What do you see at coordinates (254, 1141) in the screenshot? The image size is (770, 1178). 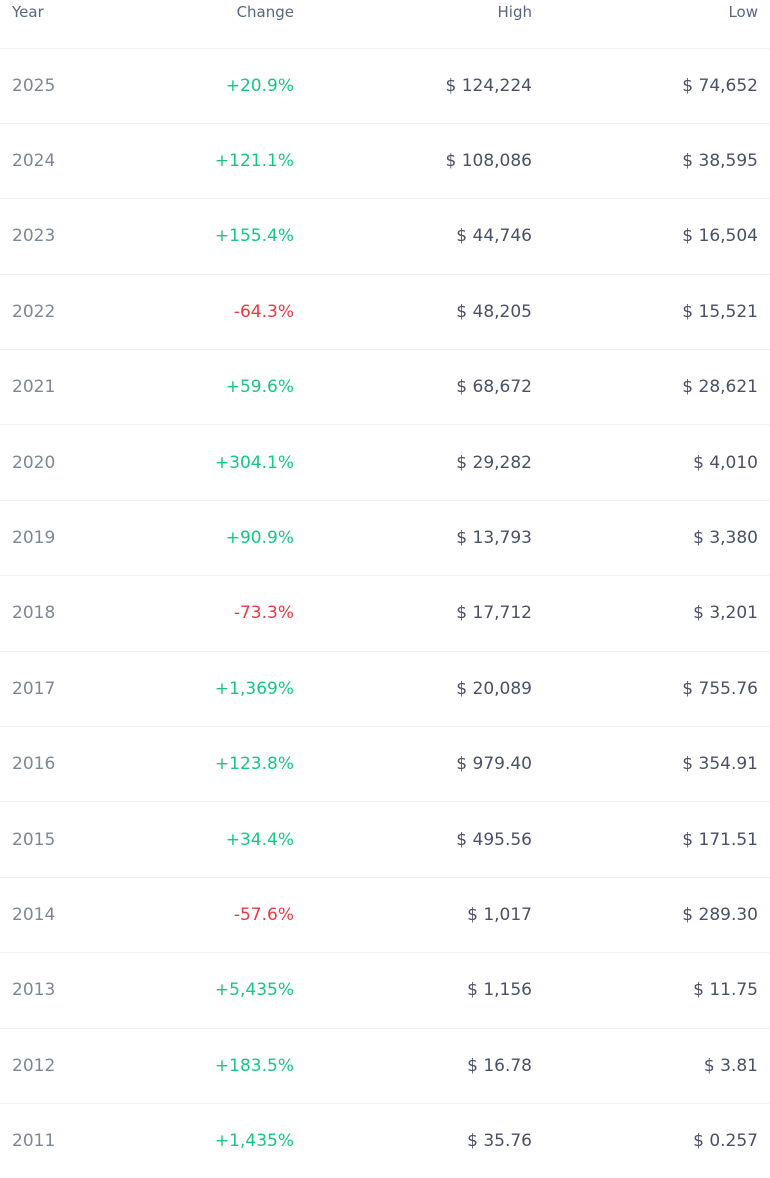 I see `change-cell: +1,435%` at bounding box center [254, 1141].